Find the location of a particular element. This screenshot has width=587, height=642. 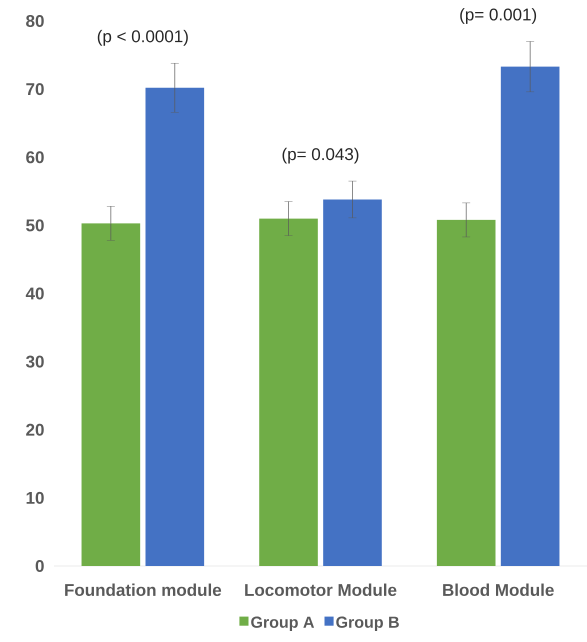

legend-label: Group A is located at coordinates (282, 624).